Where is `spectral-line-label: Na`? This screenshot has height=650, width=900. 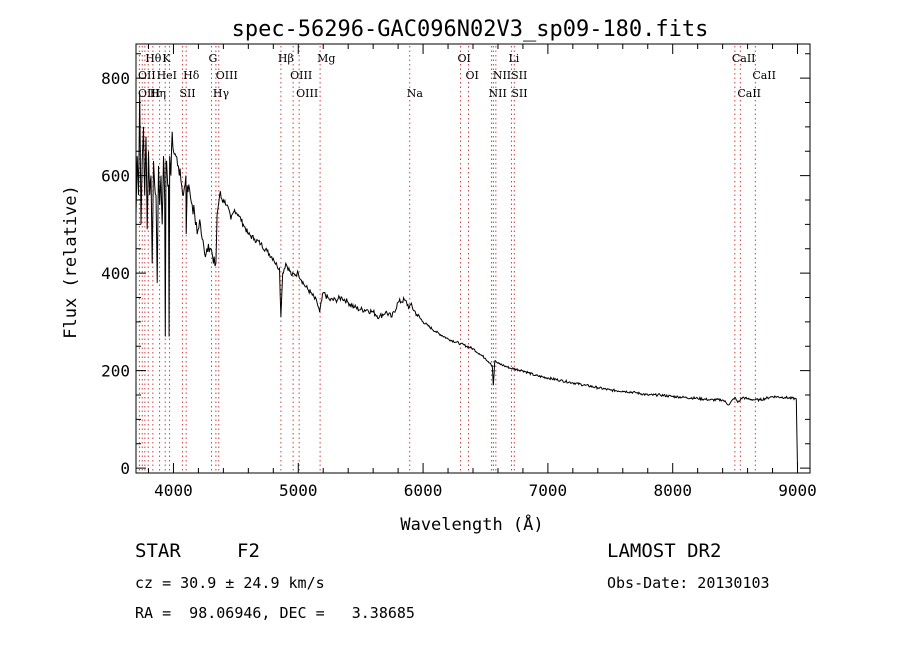
spectral-line-label: Na is located at coordinates (415, 93).